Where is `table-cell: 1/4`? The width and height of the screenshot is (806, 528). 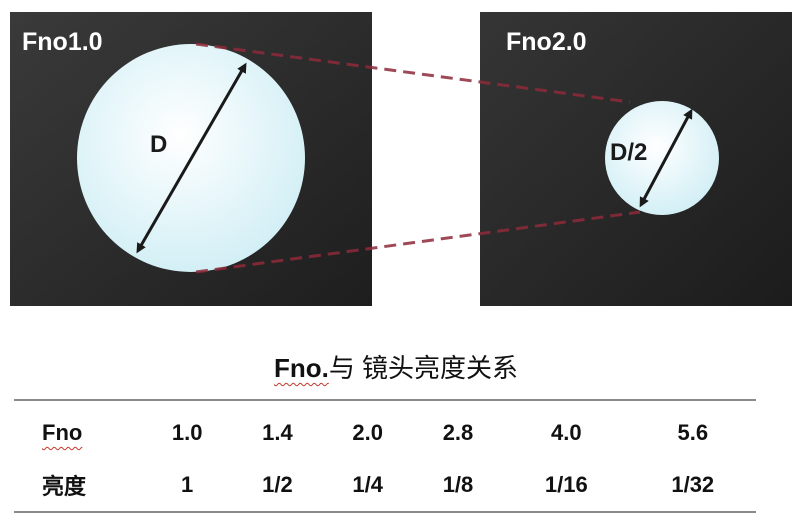
table-cell: 1/4 is located at coordinates (367, 484).